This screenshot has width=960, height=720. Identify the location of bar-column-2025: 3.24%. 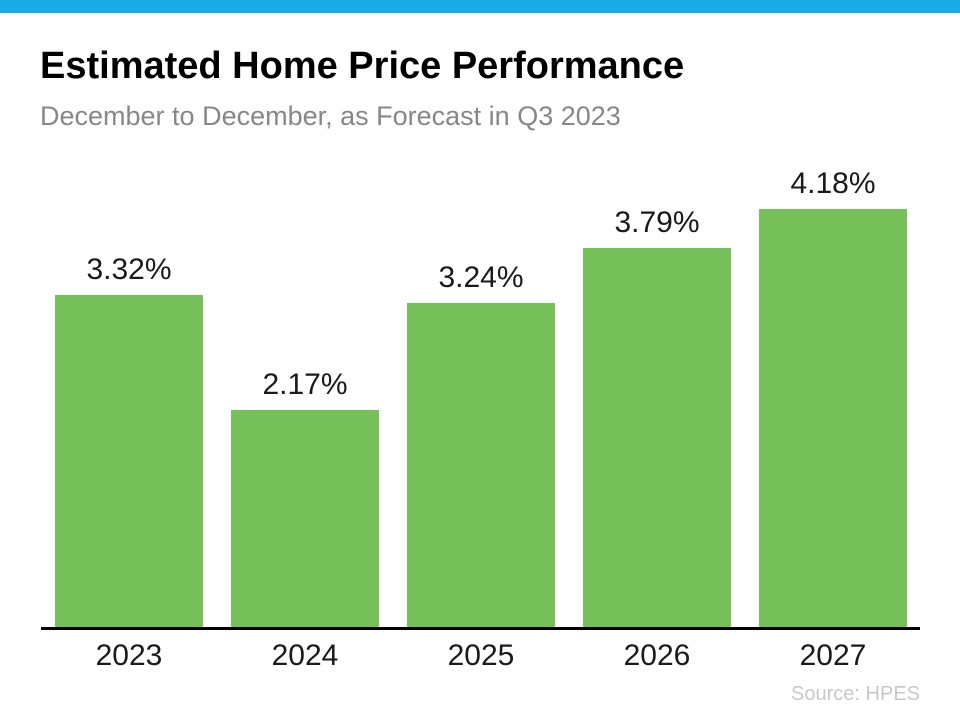
(481, 444).